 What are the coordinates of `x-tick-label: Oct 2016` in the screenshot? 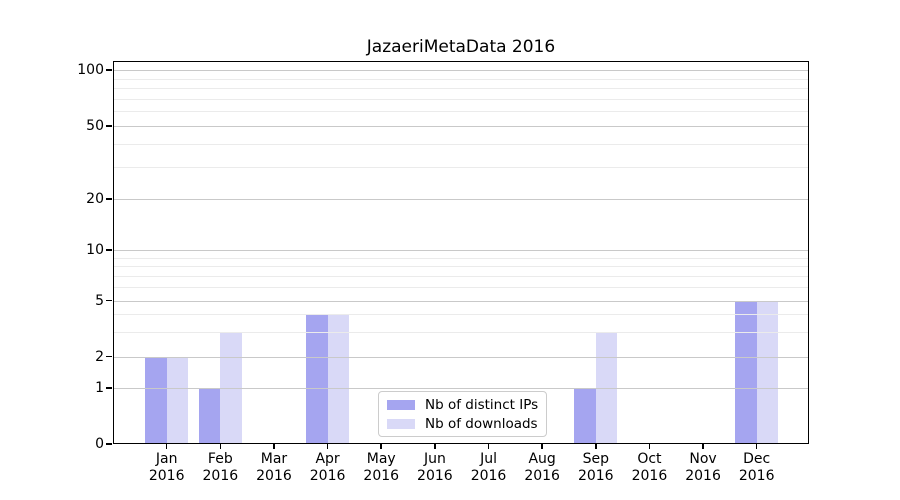 It's located at (649, 467).